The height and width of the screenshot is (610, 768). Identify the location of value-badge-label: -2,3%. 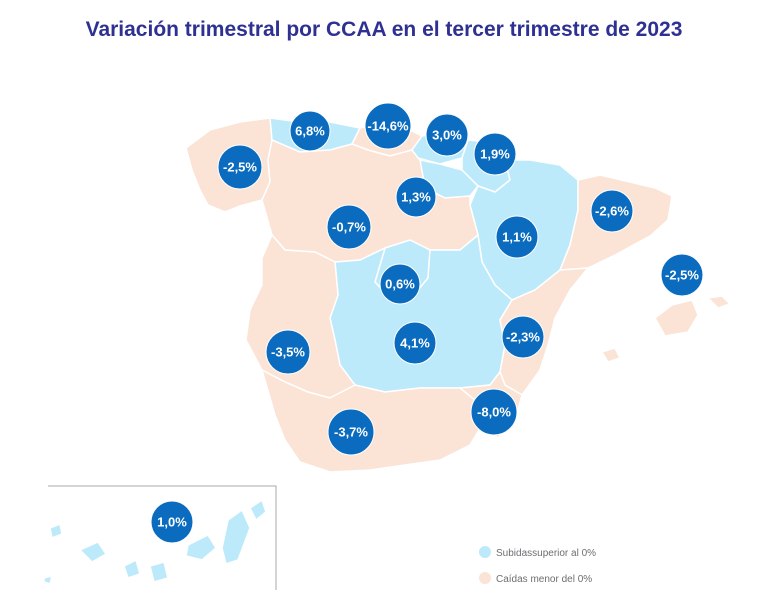
(523, 337).